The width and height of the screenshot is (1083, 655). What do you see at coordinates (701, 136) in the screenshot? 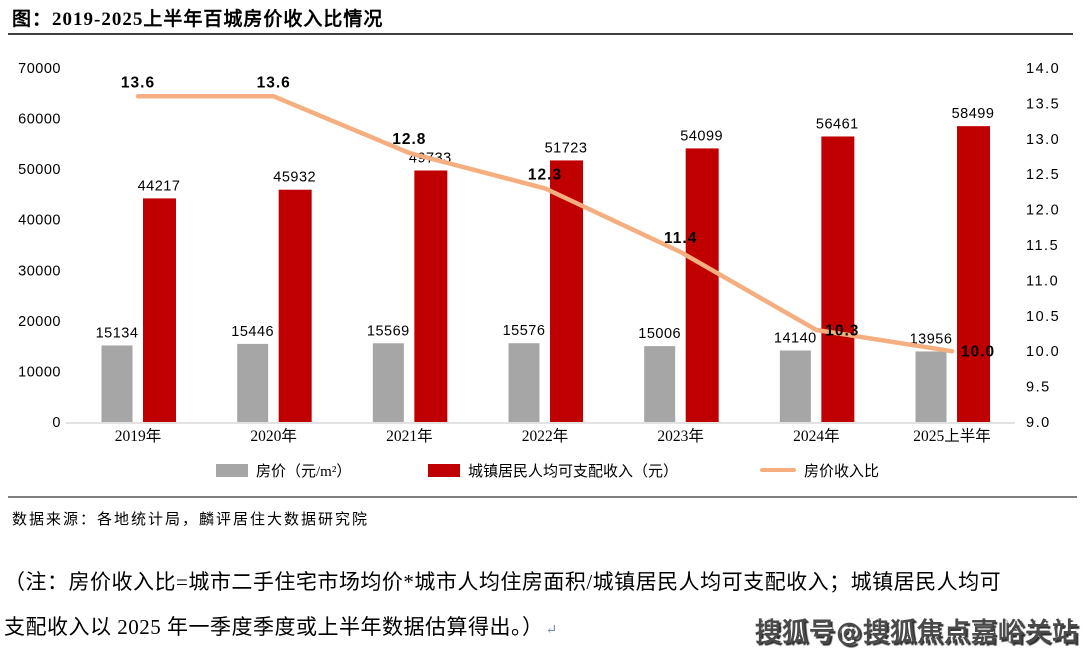
I see `income-bar-value-label: 54099` at bounding box center [701, 136].